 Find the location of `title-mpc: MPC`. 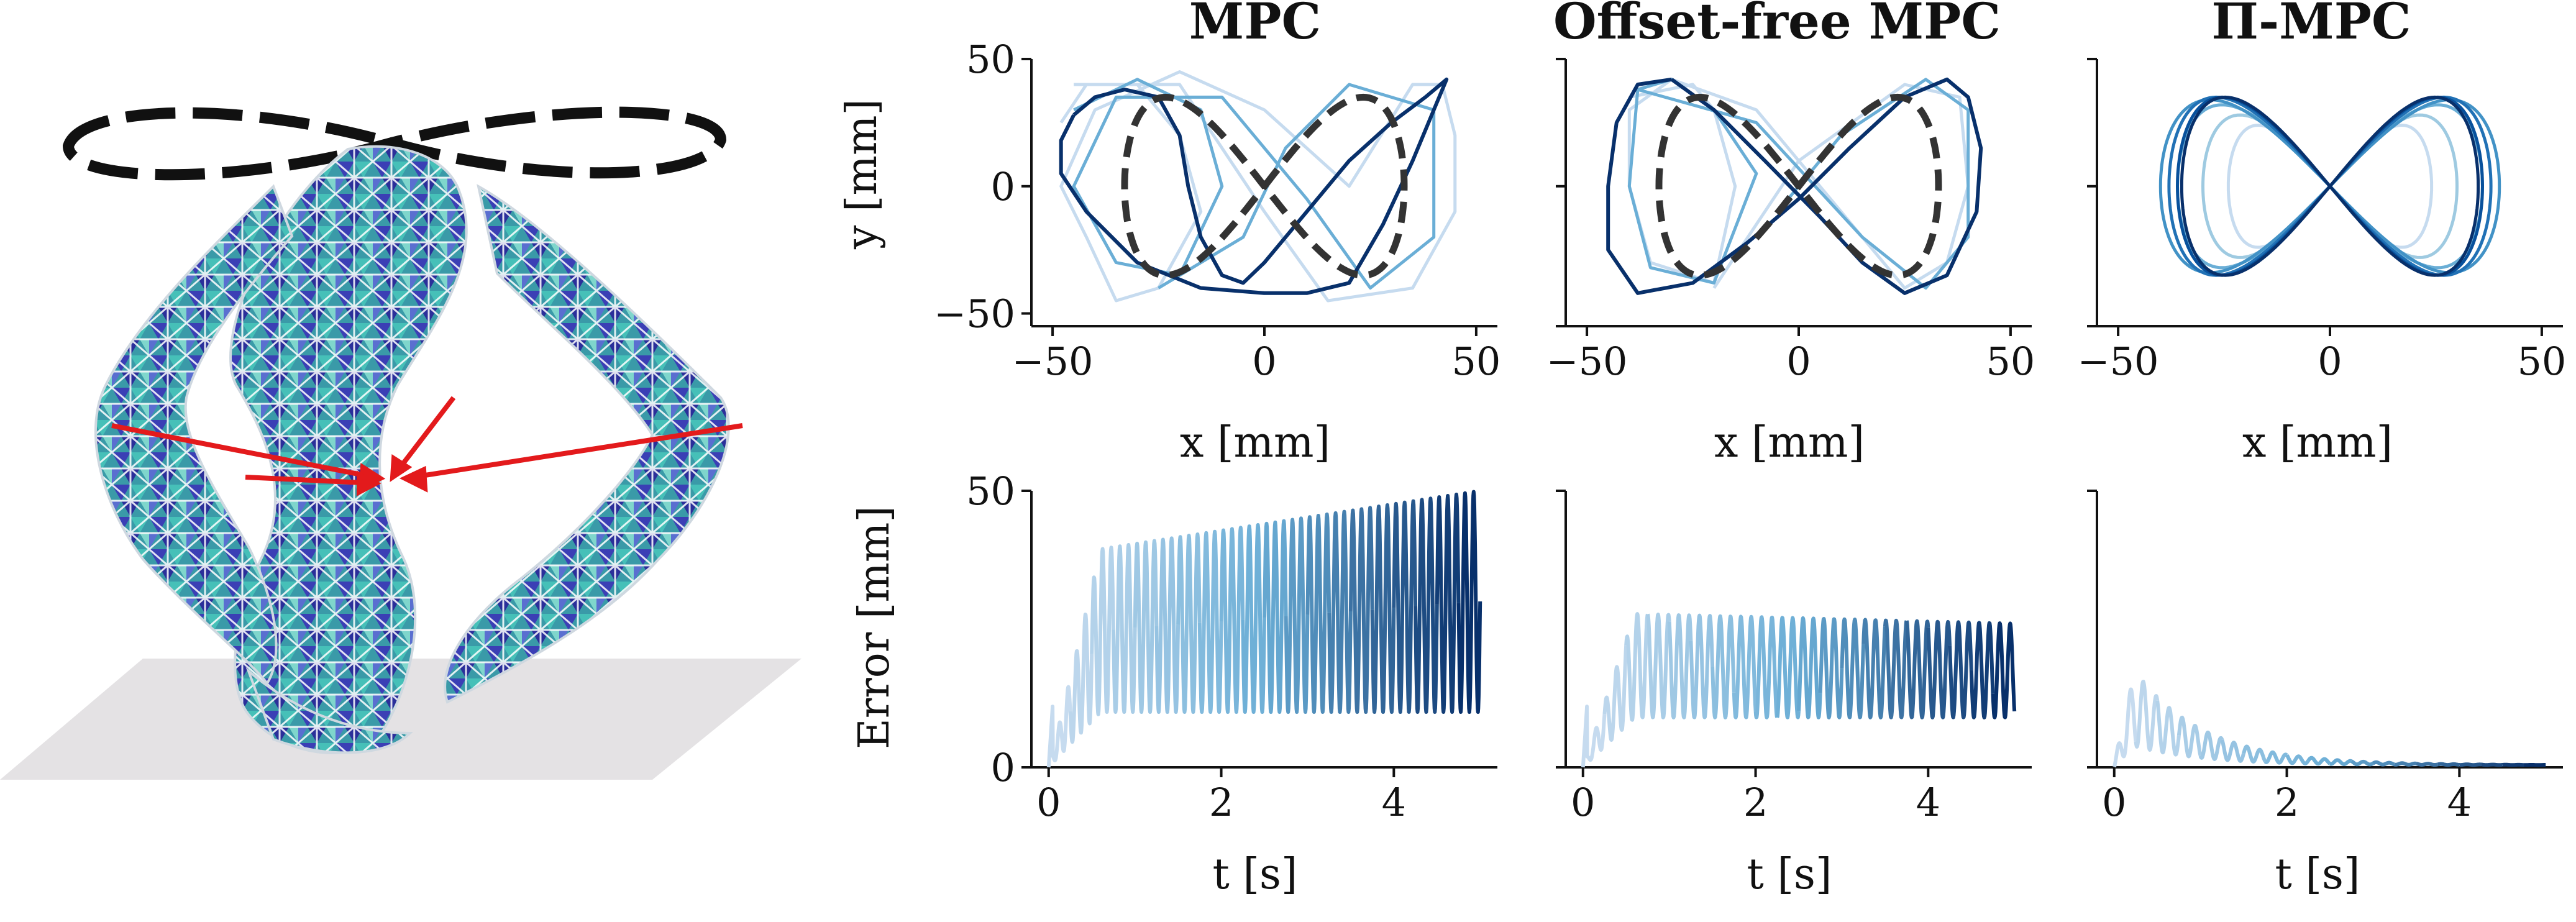

title-mpc: MPC is located at coordinates (1255, 25).